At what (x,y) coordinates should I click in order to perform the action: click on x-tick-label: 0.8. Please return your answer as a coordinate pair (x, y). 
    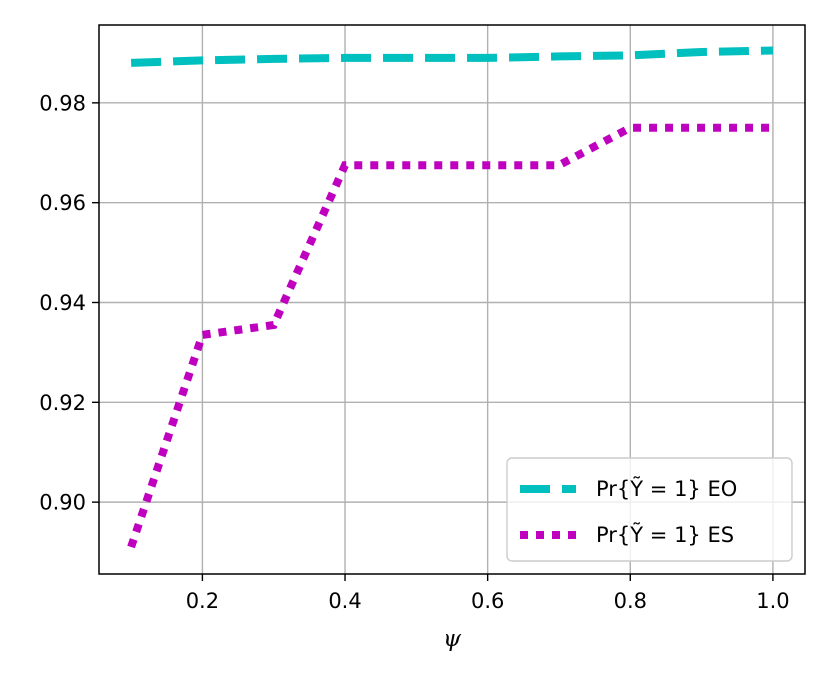
    Looking at the image, I should click on (630, 601).